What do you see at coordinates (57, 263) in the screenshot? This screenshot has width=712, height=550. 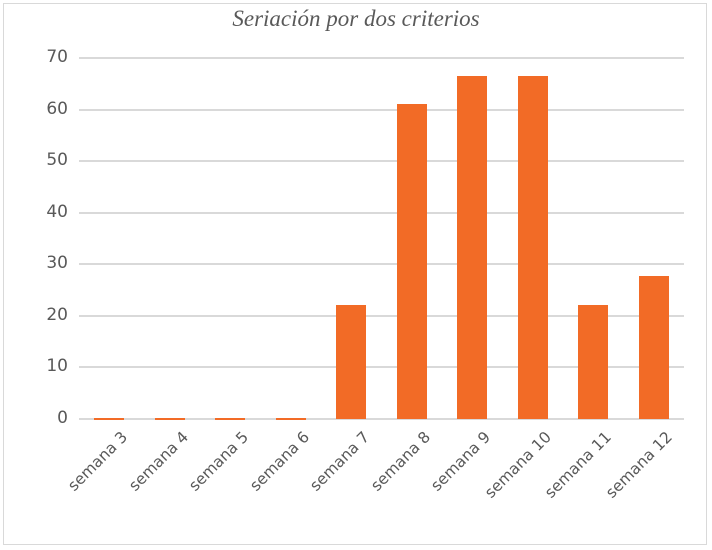 I see `y-tick-label: 30` at bounding box center [57, 263].